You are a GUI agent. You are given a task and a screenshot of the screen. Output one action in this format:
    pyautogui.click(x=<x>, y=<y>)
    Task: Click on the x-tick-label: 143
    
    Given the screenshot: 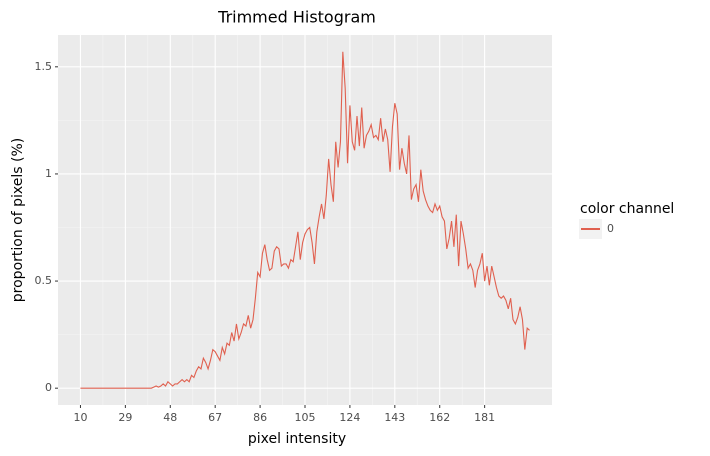 What is the action you would take?
    pyautogui.click(x=394, y=417)
    